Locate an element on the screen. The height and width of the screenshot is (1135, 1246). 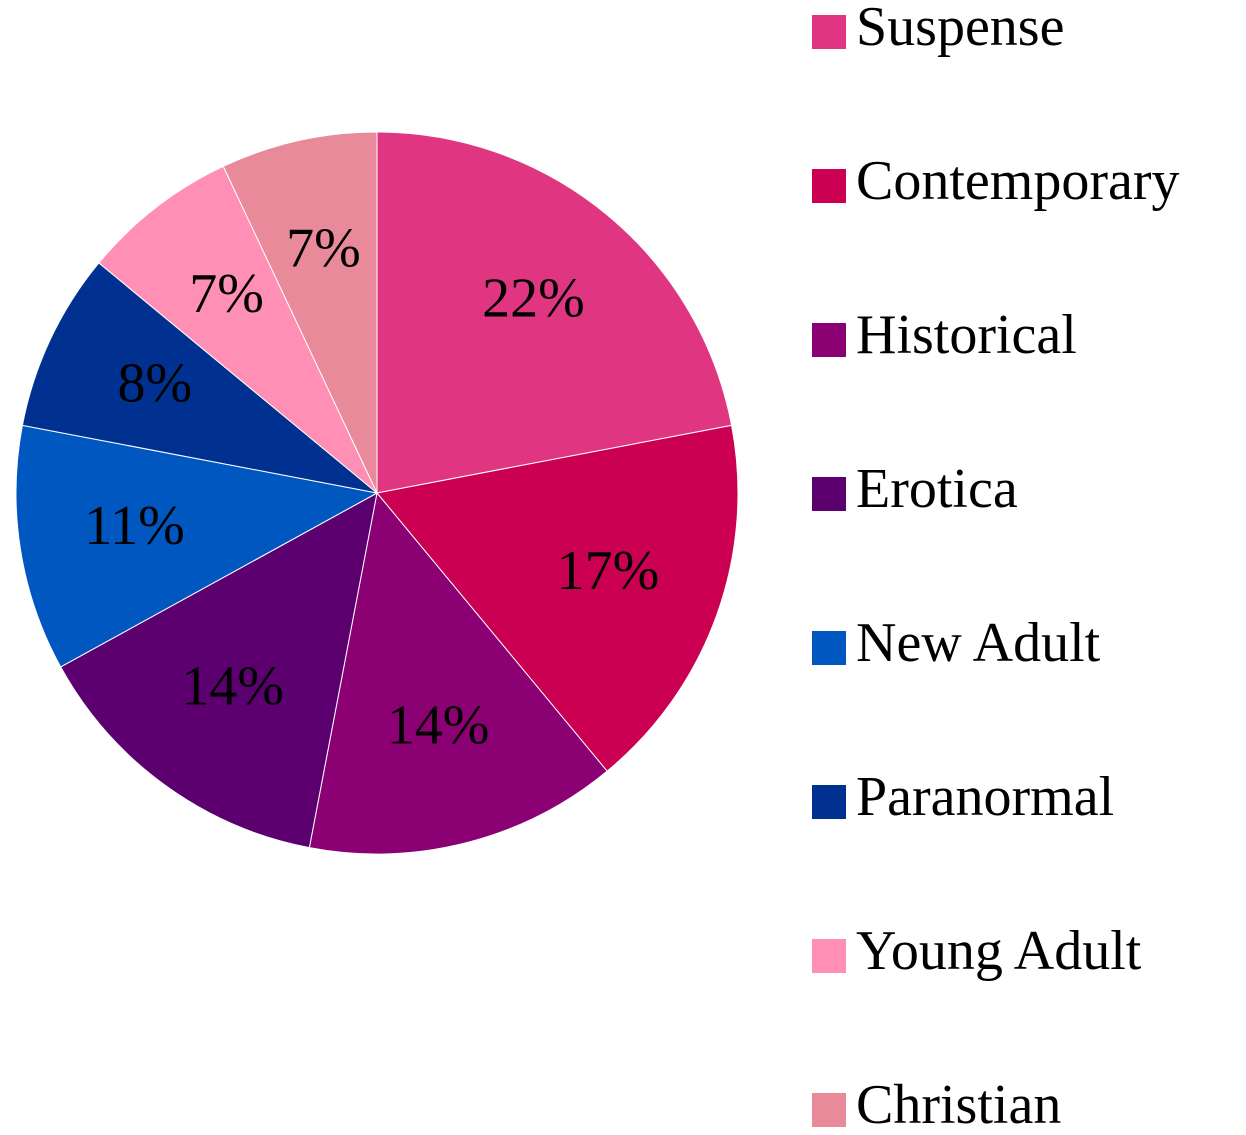
legend-label: Suspense is located at coordinates (960, 29).